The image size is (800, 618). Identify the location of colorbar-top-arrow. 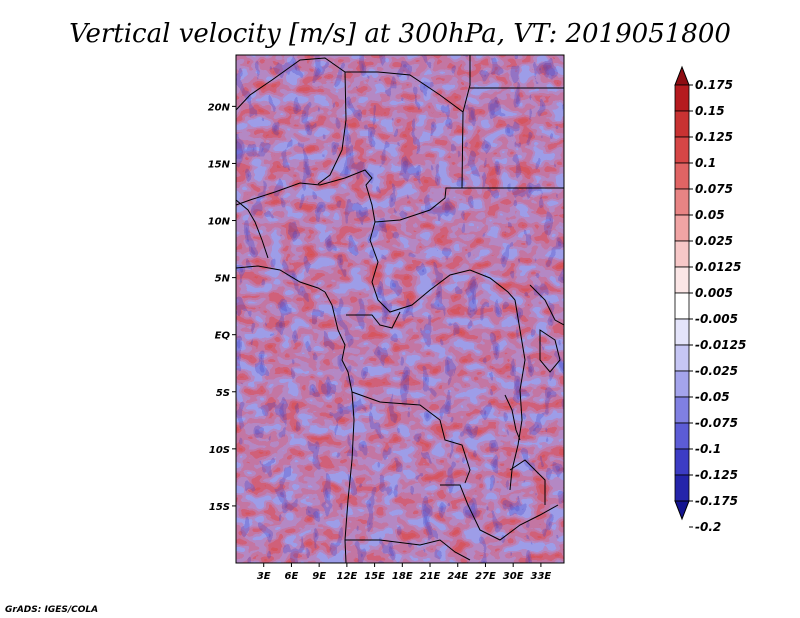
(682, 75).